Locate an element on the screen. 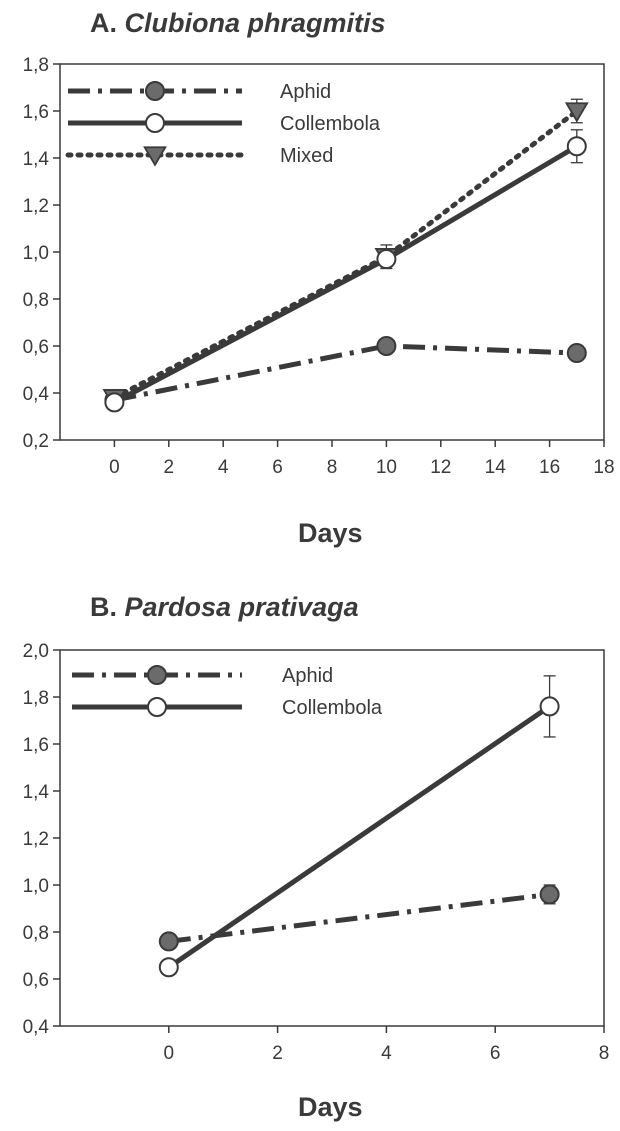 The width and height of the screenshot is (620, 1131). y-tick-label-b-4: 1,2 is located at coordinates (36, 839).